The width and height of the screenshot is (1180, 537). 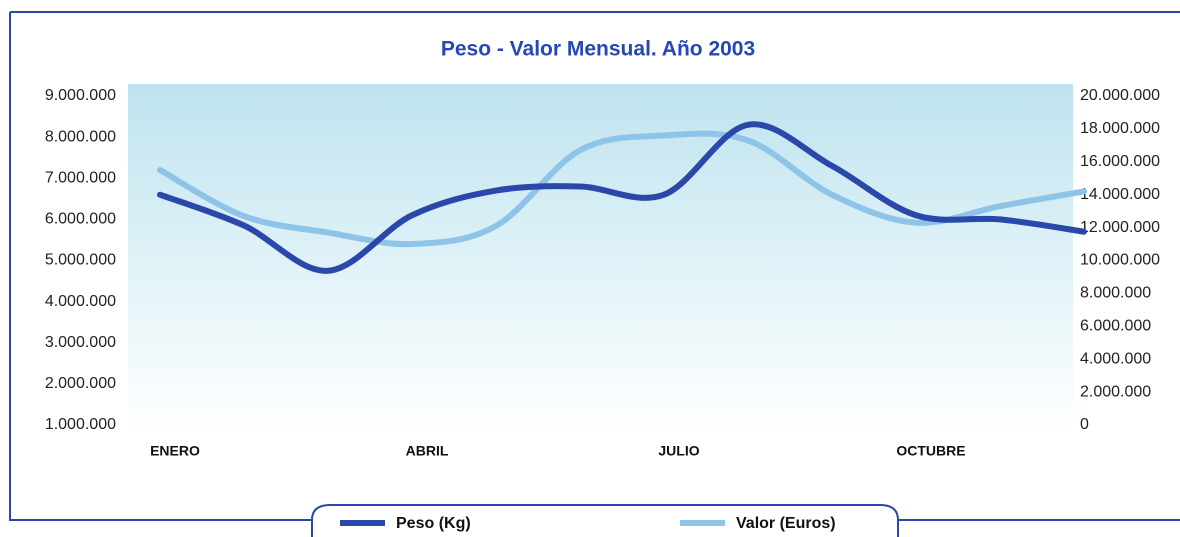 What do you see at coordinates (1120, 128) in the screenshot?
I see `y2-tick-label: 18.000.000` at bounding box center [1120, 128].